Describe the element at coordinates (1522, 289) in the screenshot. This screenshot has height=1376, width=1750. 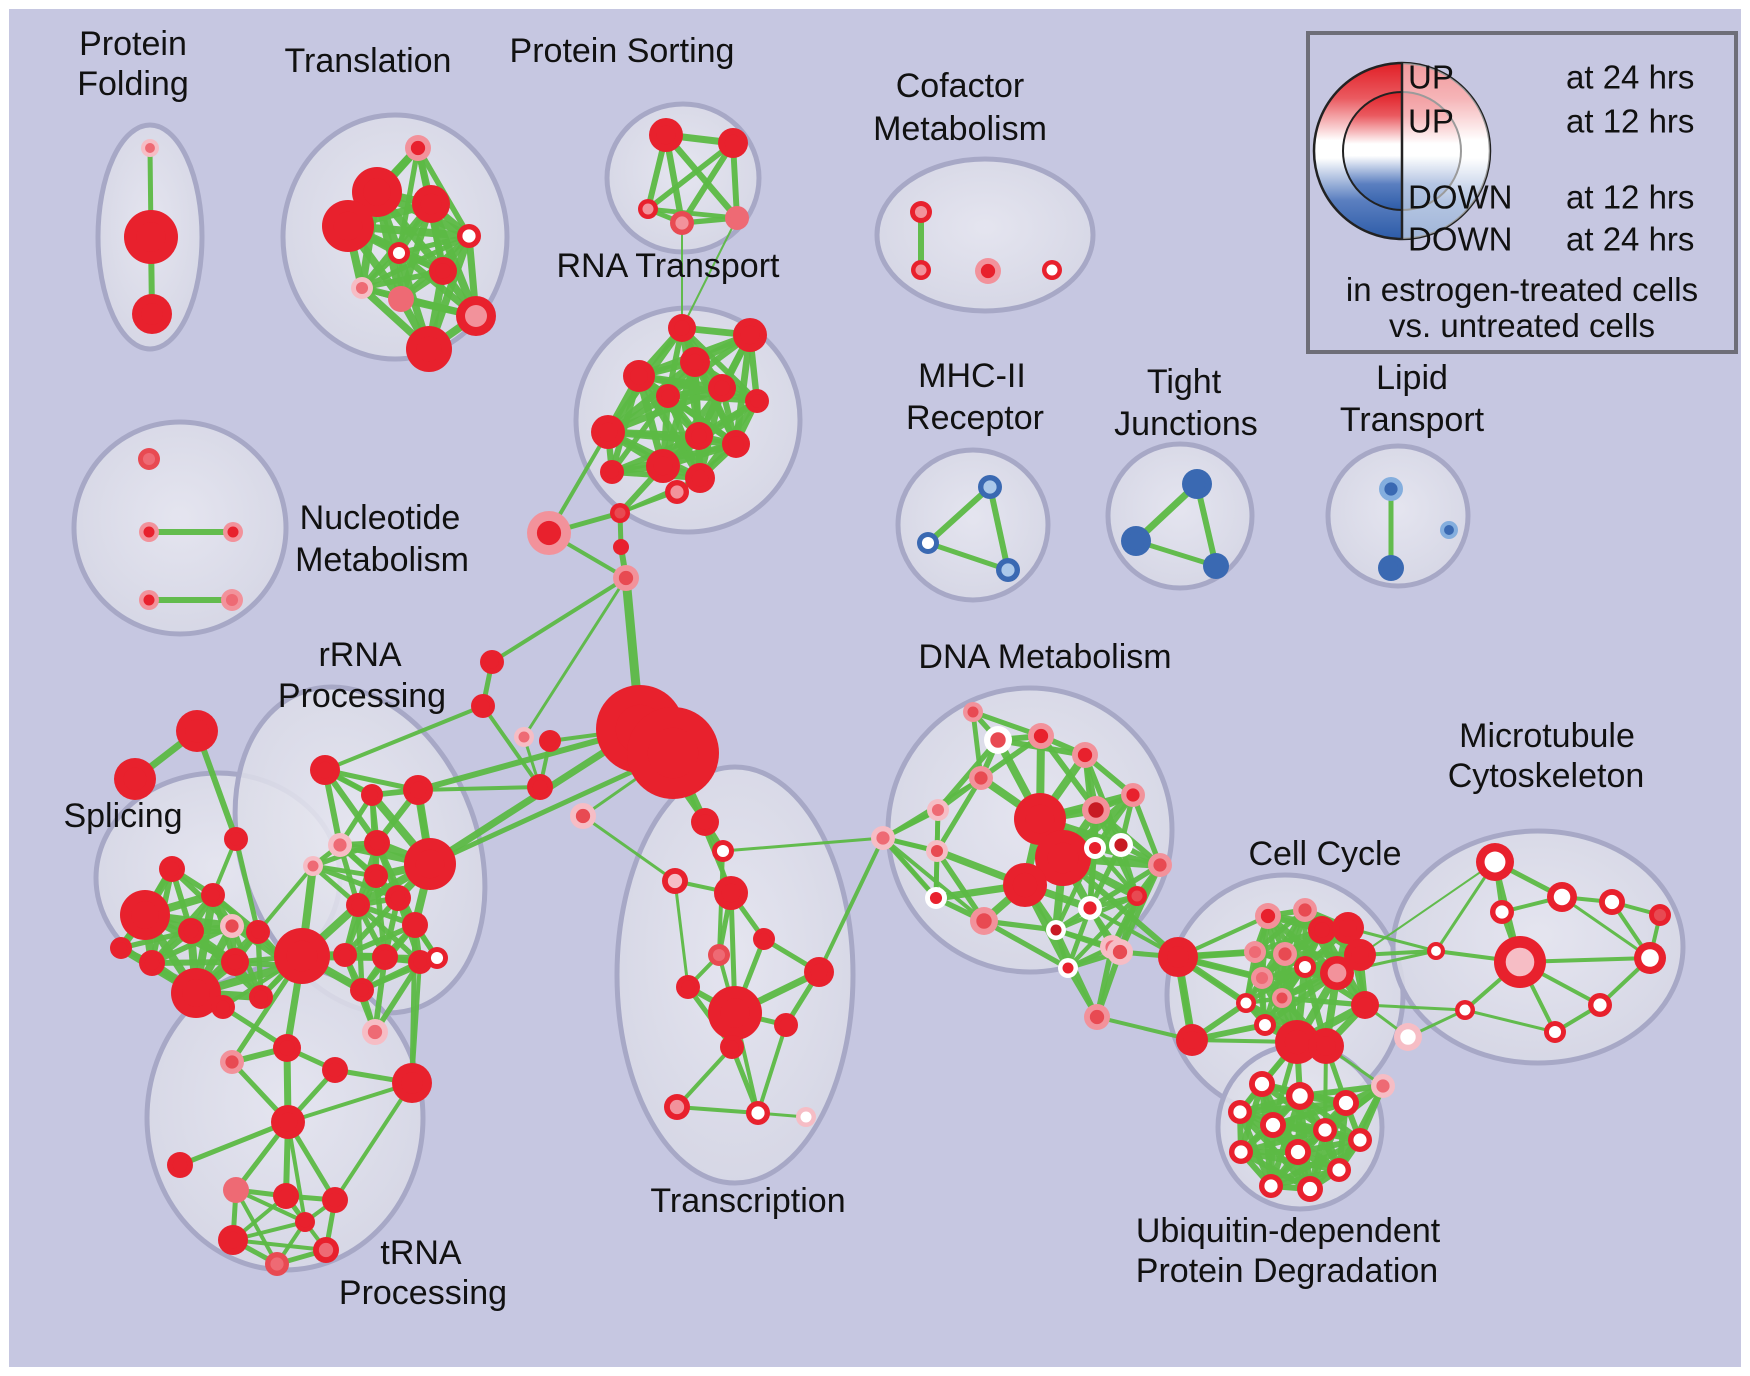
I see `legend-caption: in estrogen-treated cells` at that location.